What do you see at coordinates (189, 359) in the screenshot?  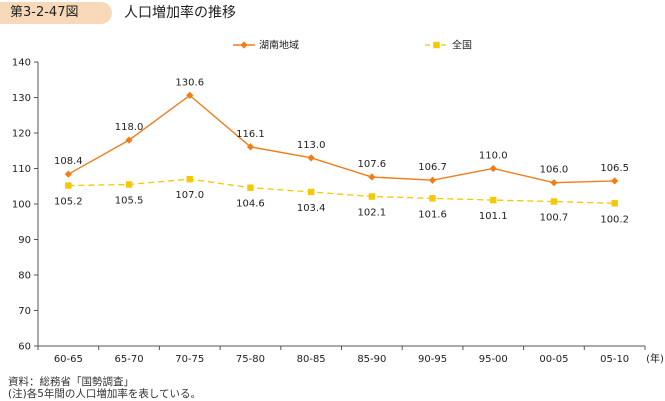 I see `x-tick-label: 70-75` at bounding box center [189, 359].